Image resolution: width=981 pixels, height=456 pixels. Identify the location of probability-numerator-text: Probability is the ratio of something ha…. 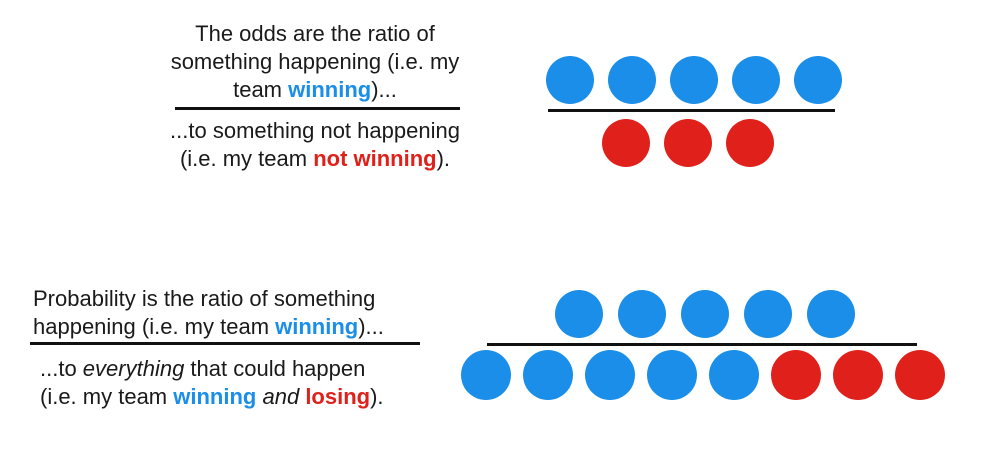
(233, 313).